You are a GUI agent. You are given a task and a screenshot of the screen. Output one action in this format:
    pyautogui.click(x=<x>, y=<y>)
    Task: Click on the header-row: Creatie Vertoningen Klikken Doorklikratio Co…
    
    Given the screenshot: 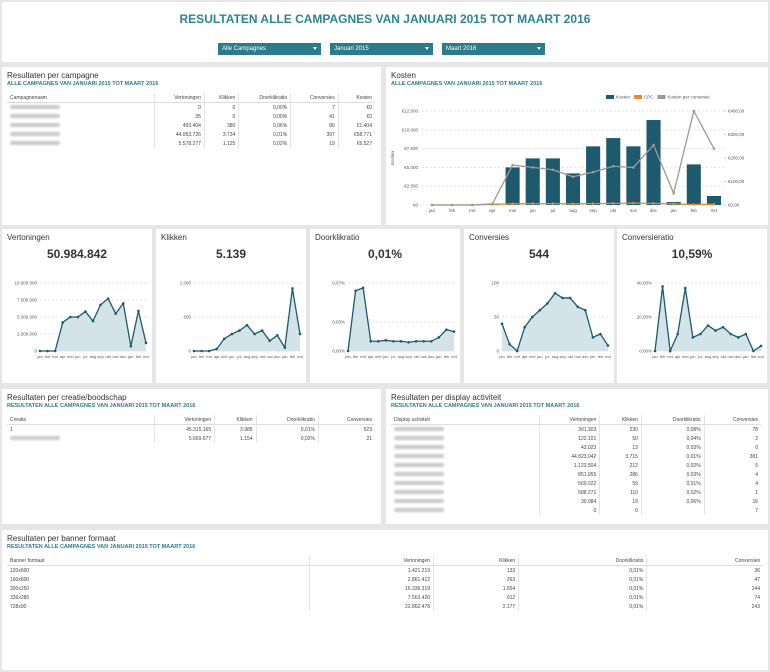 What is the action you would take?
    pyautogui.click(x=191, y=420)
    